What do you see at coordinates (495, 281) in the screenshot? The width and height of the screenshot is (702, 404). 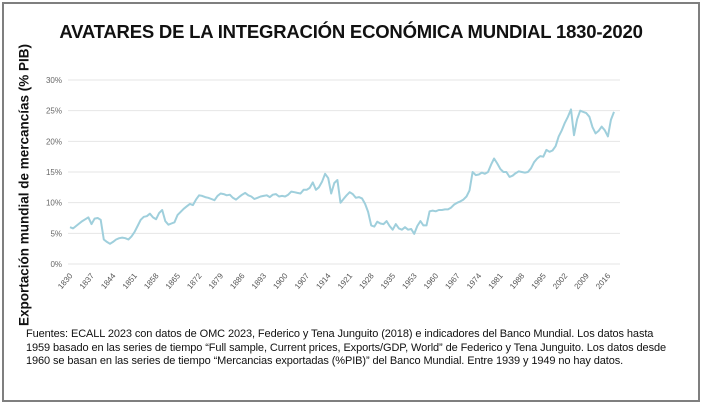 I see `x-tick-label: 1981` at bounding box center [495, 281].